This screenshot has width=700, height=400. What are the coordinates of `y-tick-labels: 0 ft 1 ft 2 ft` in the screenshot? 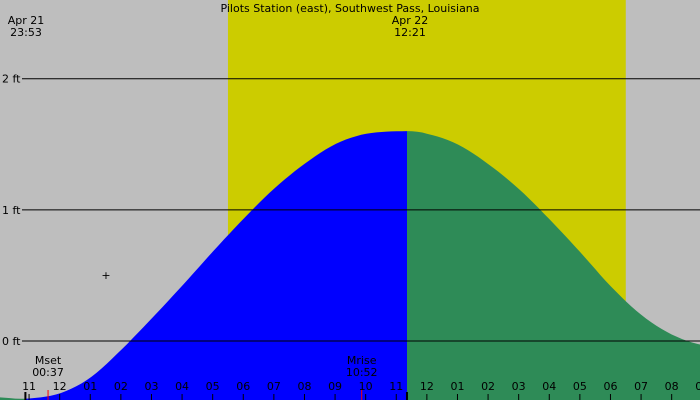 It's located at (11, 210).